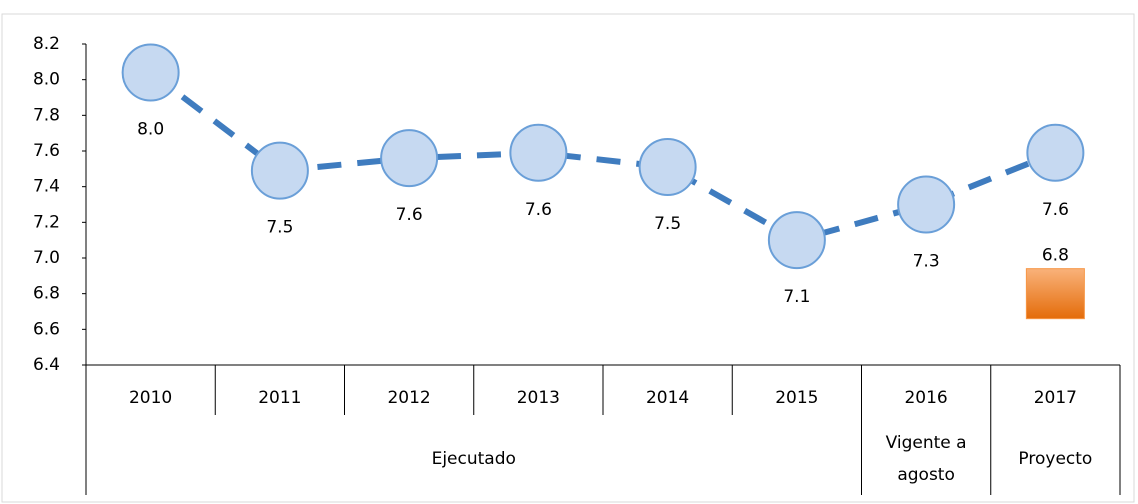  What do you see at coordinates (46, 115) in the screenshot?
I see `y-tick-label: 7.8` at bounding box center [46, 115].